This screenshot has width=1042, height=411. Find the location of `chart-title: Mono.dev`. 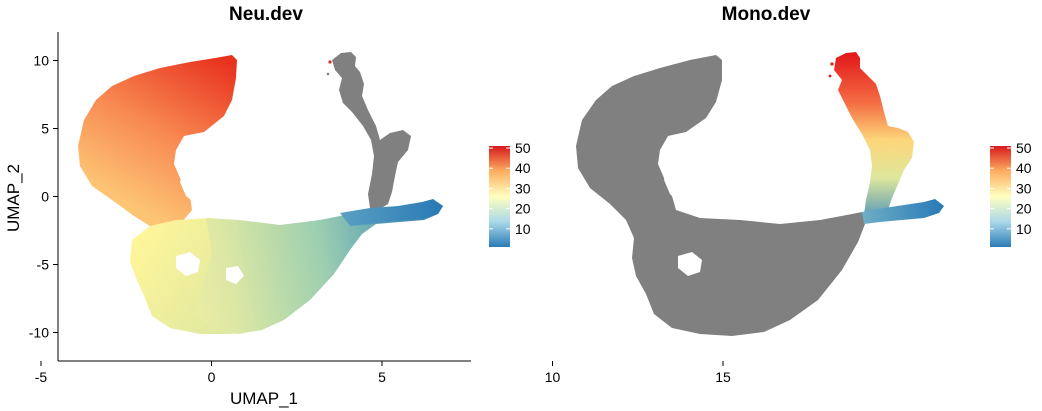

chart-title: Mono.dev is located at coordinates (766, 14).